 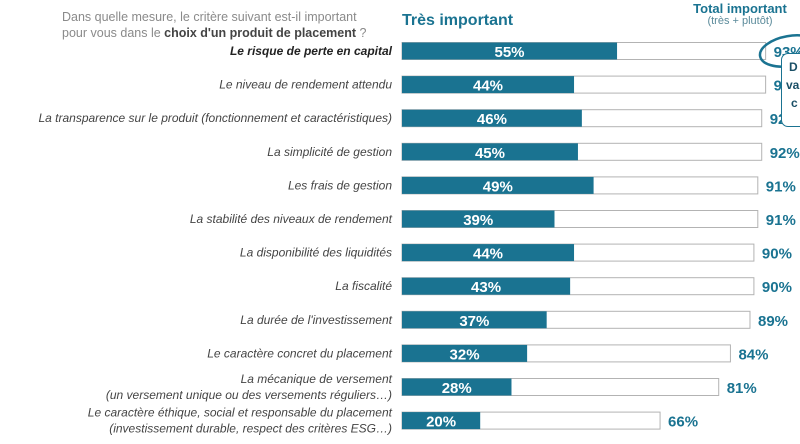 I want to click on question-line-2-emphasis: choix d'un produit de placement, so click(x=260, y=33).